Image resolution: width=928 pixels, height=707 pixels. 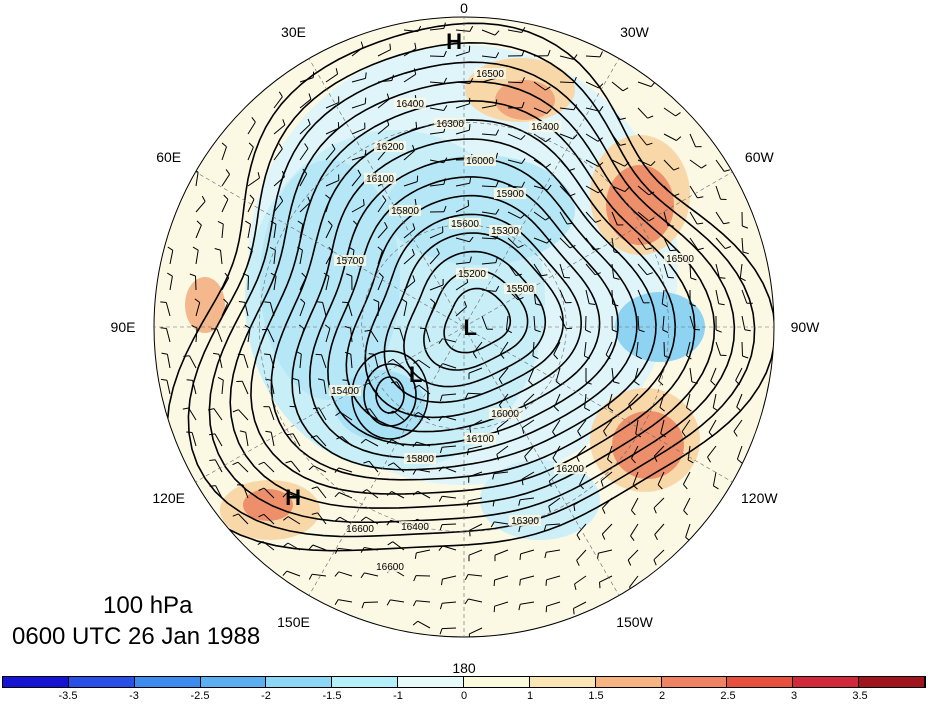 I want to click on contour-label: 15500, so click(x=520, y=289).